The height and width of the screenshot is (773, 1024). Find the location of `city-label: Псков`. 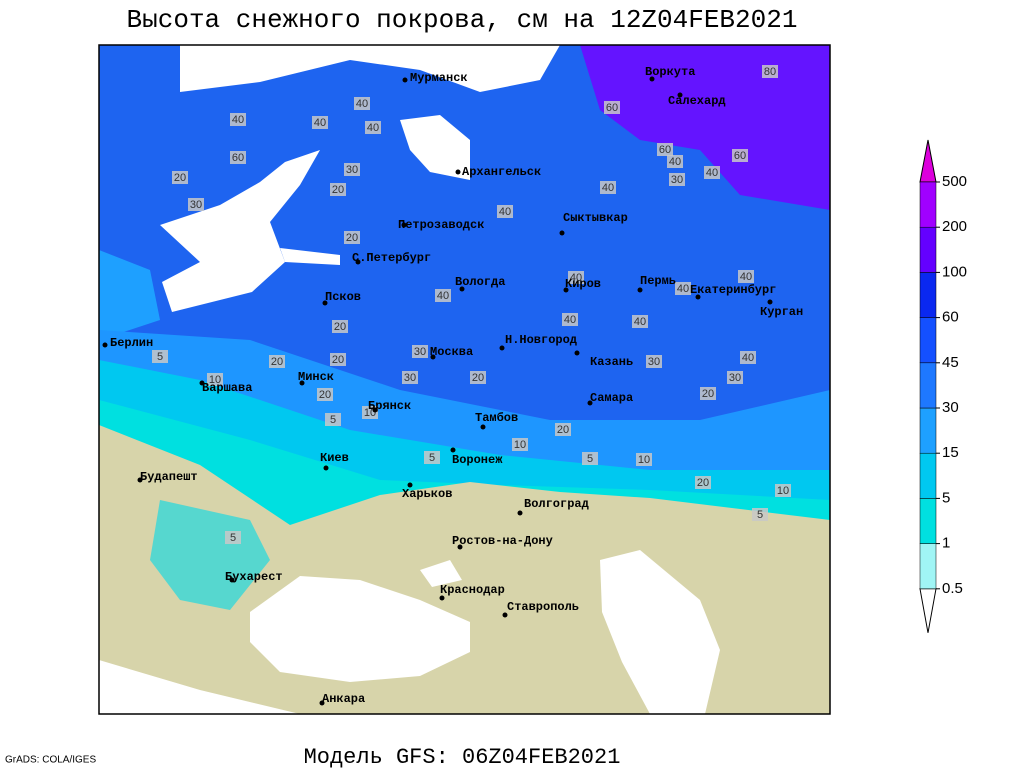

city-label: Псков is located at coordinates (343, 297).